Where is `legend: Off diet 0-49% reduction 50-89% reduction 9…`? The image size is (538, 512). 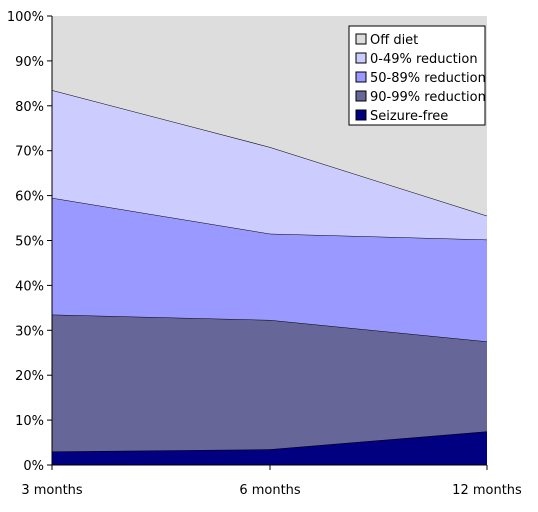 legend: Off diet 0-49% reduction 50-89% reduction 9… is located at coordinates (417, 75).